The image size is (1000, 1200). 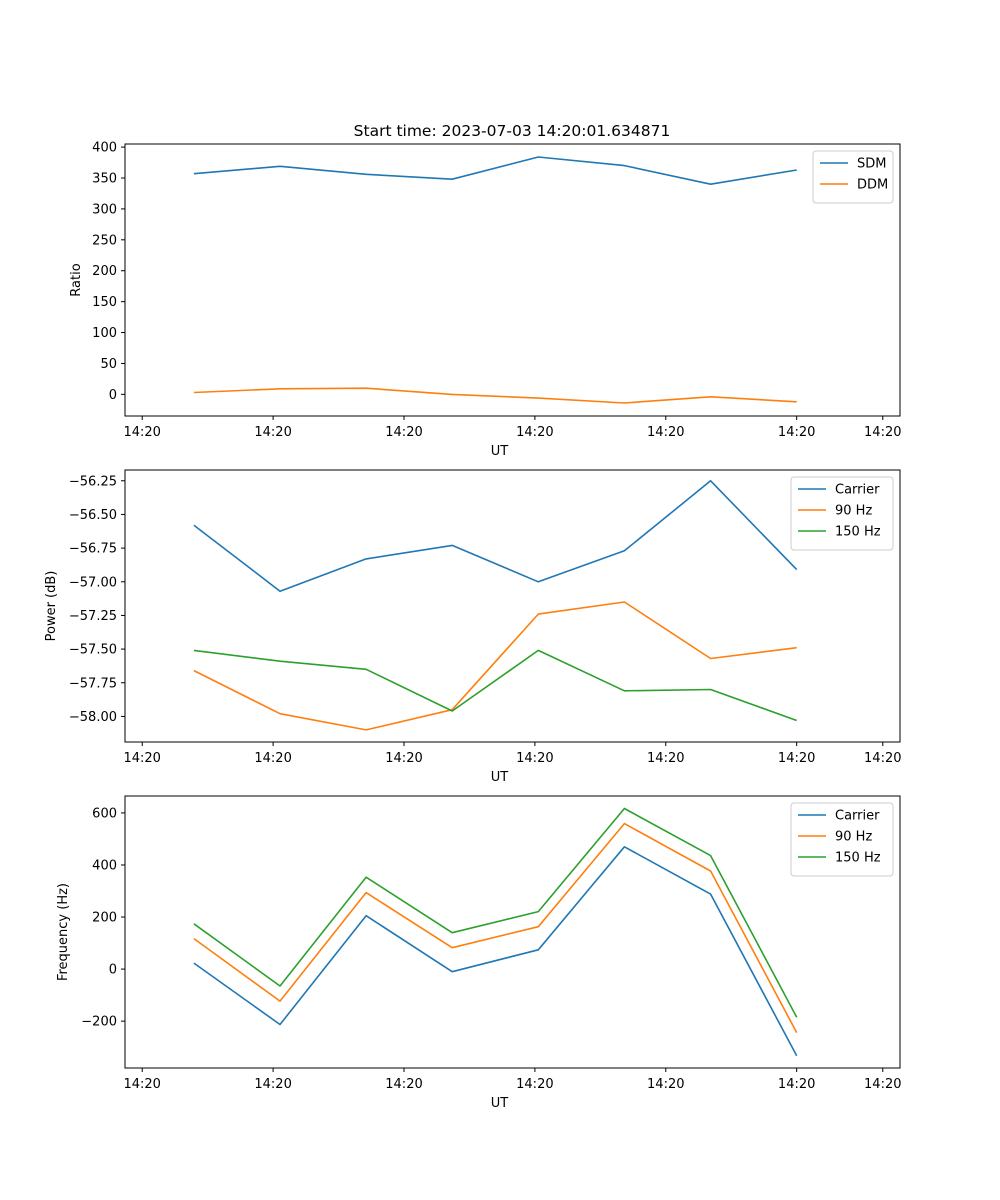 I want to click on legend: SDM DDM, so click(x=853, y=177).